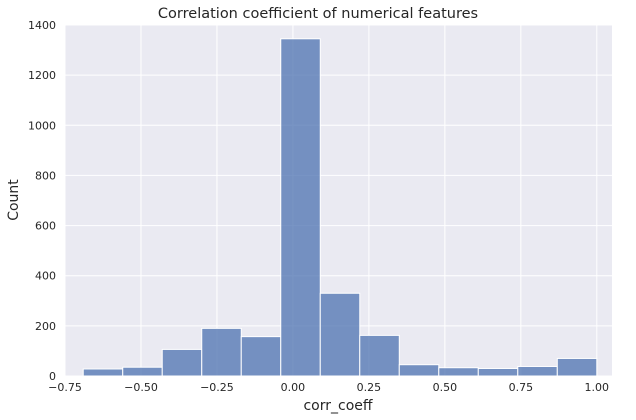 Image resolution: width=636 pixels, height=420 pixels. I want to click on x-tick-label: 0.75, so click(521, 387).